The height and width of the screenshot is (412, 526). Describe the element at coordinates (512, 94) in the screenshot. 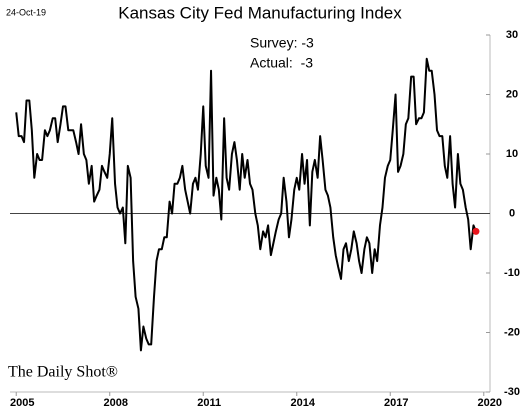

I see `y-tick-label: 20` at that location.